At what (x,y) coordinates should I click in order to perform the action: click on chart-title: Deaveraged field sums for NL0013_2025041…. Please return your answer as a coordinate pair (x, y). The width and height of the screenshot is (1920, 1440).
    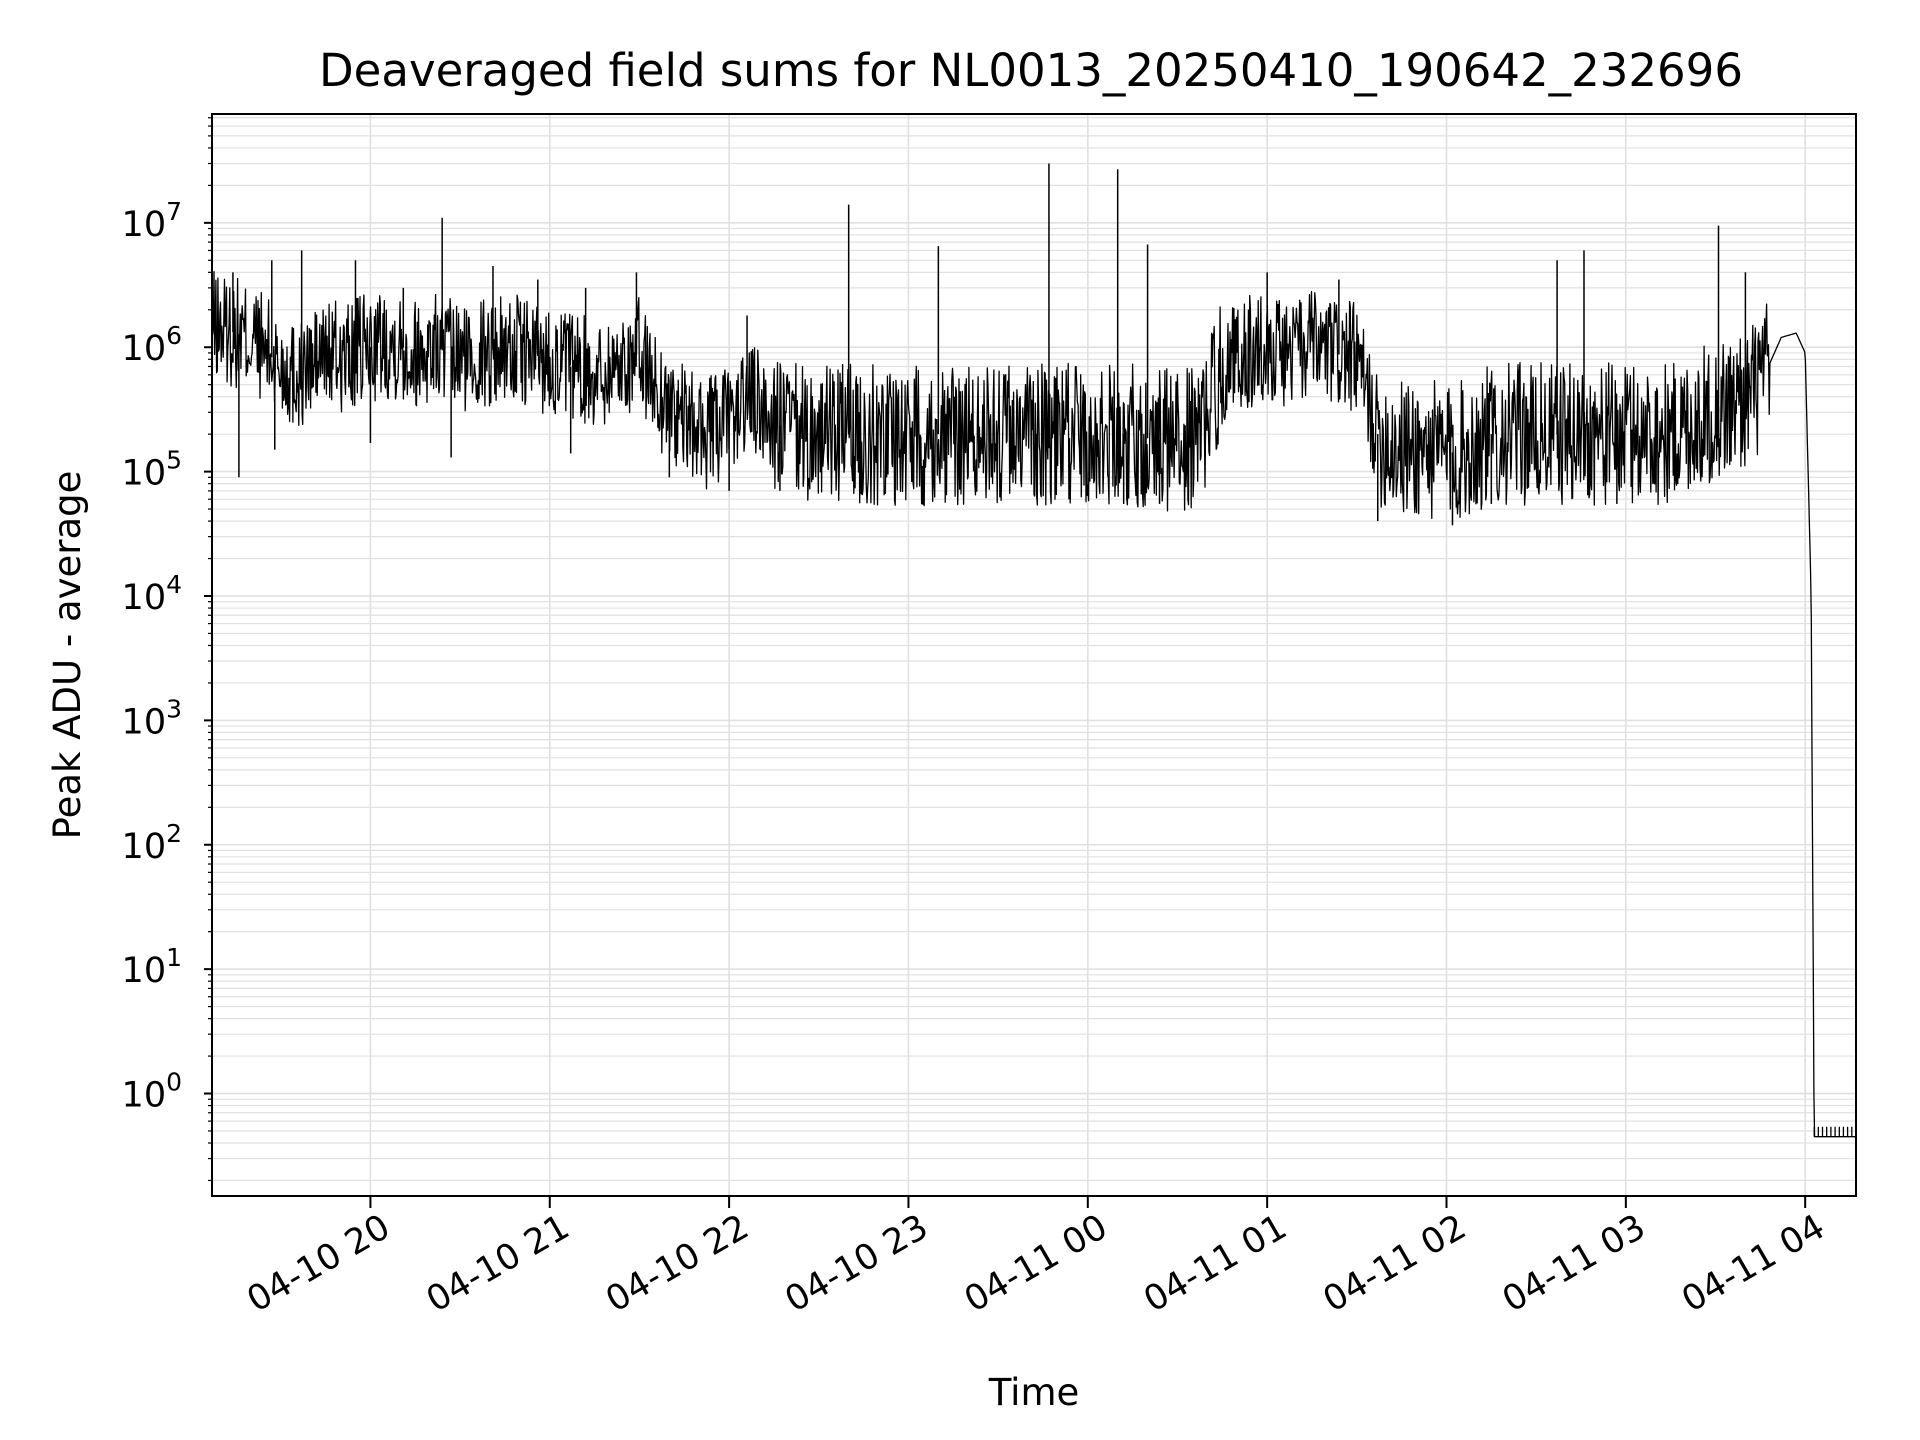
    Looking at the image, I should click on (1031, 70).